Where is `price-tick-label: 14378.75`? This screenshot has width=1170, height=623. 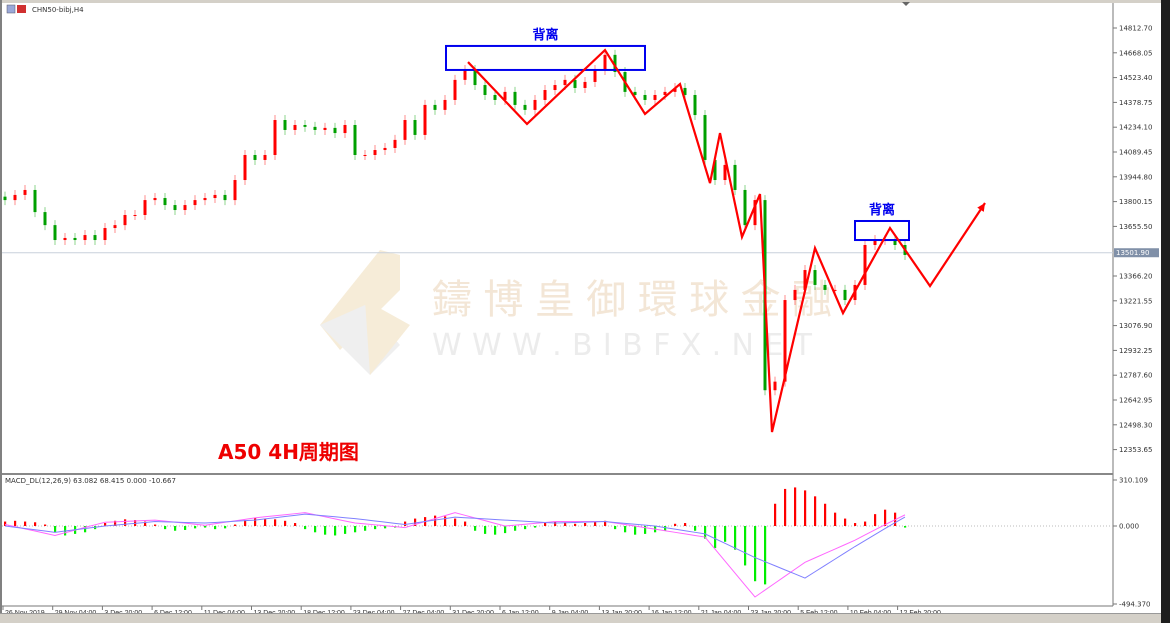
price-tick-label: 14378.75 is located at coordinates (1135, 103).